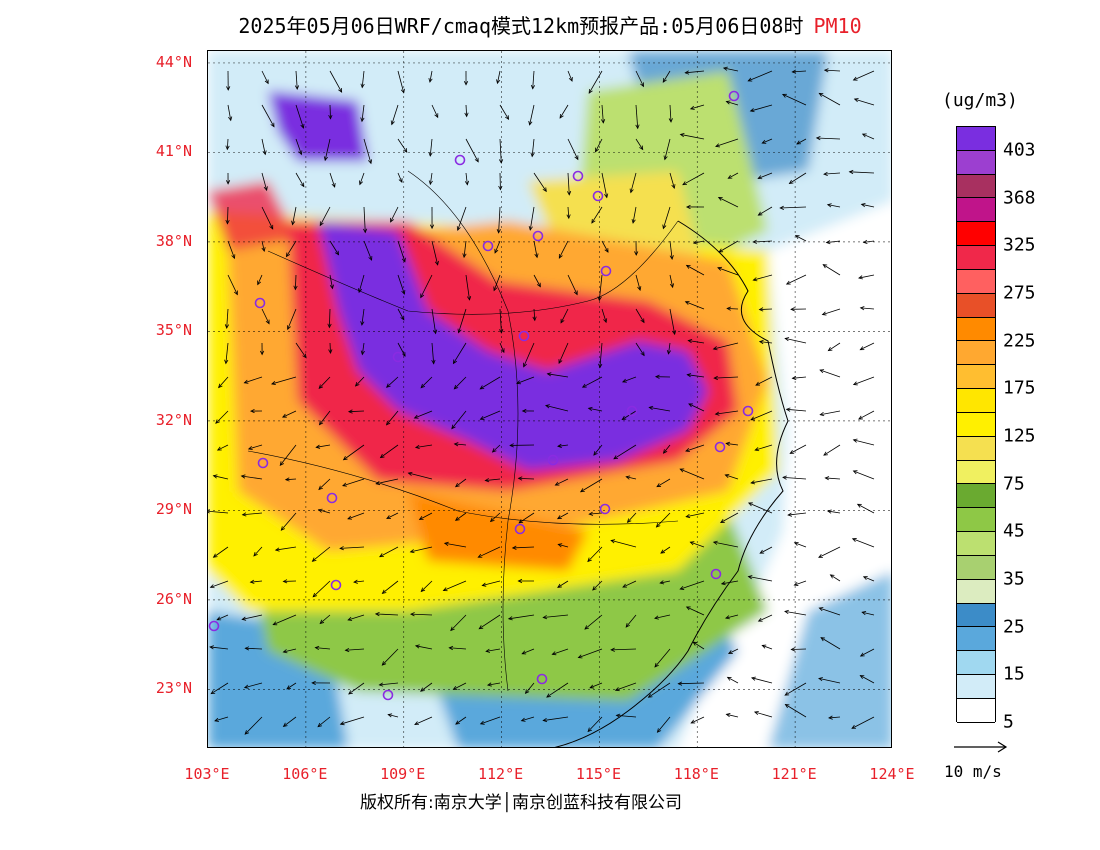 Image resolution: width=1100 pixels, height=850 pixels. What do you see at coordinates (1014, 674) in the screenshot?
I see `colorbar-label: 15` at bounding box center [1014, 674].